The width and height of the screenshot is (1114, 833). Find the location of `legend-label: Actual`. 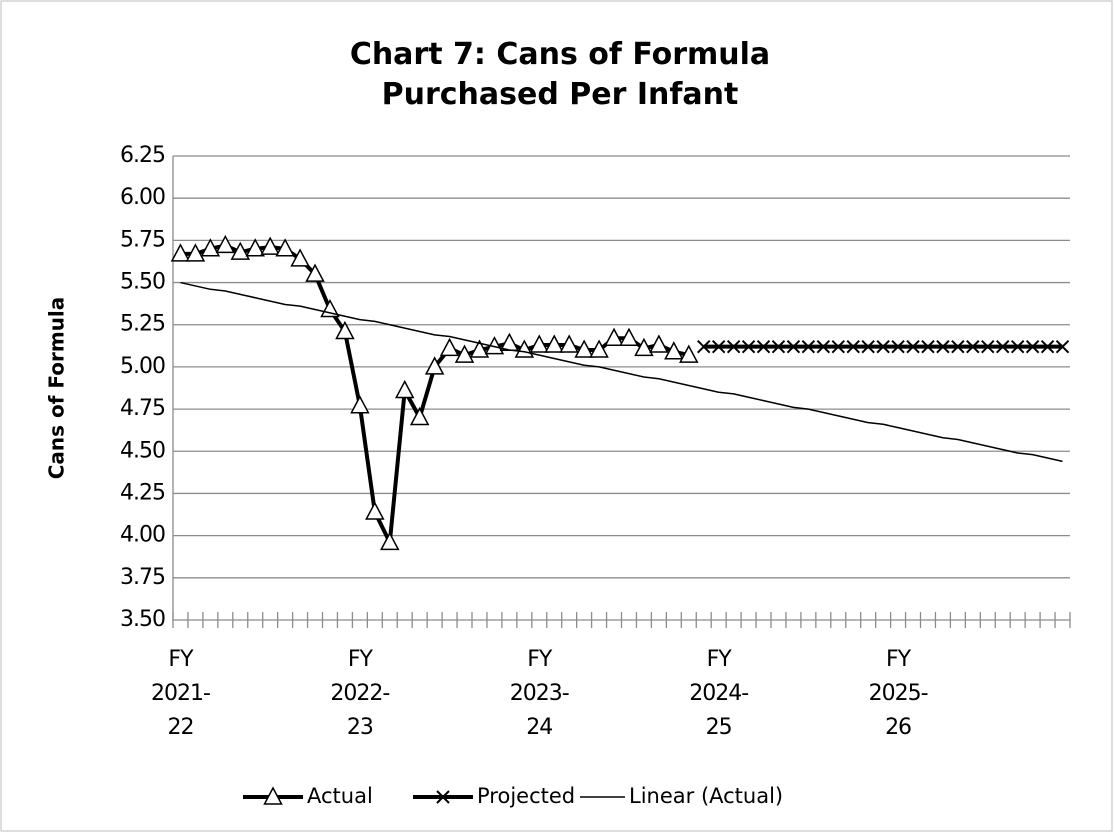

legend-label: Actual is located at coordinates (340, 796).